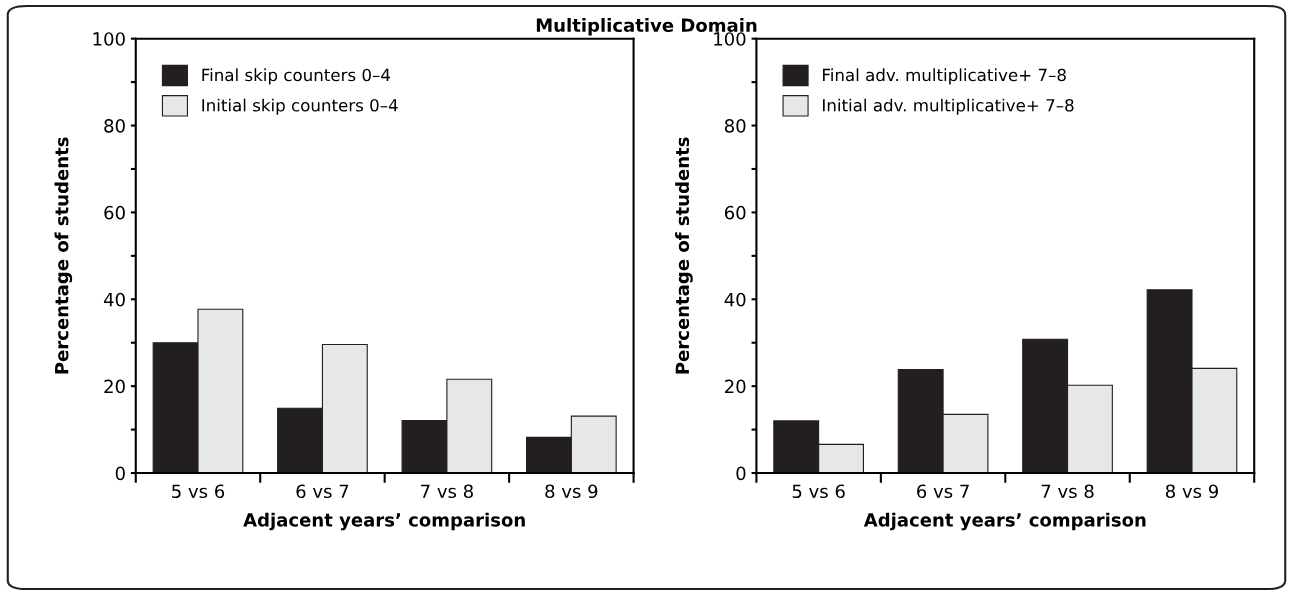 The width and height of the screenshot is (1293, 595). Describe the element at coordinates (109, 39) in the screenshot. I see `y-tick-label: 100` at that location.